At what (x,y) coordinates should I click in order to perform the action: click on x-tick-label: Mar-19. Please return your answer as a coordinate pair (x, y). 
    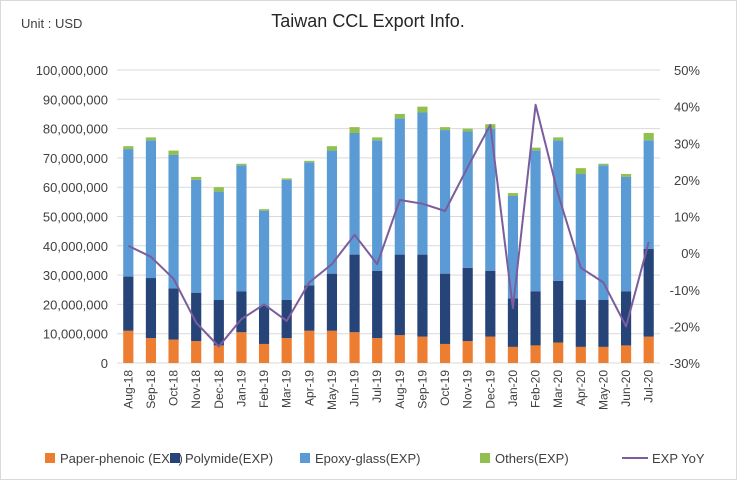
    Looking at the image, I should click on (287, 389).